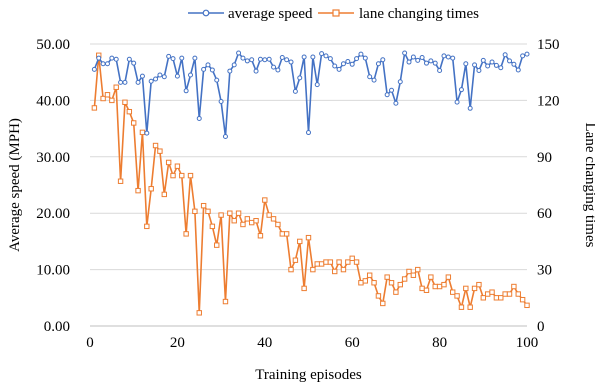 The height and width of the screenshot is (388, 595). I want to click on legend: average speed lane changing times, so click(333, 14).